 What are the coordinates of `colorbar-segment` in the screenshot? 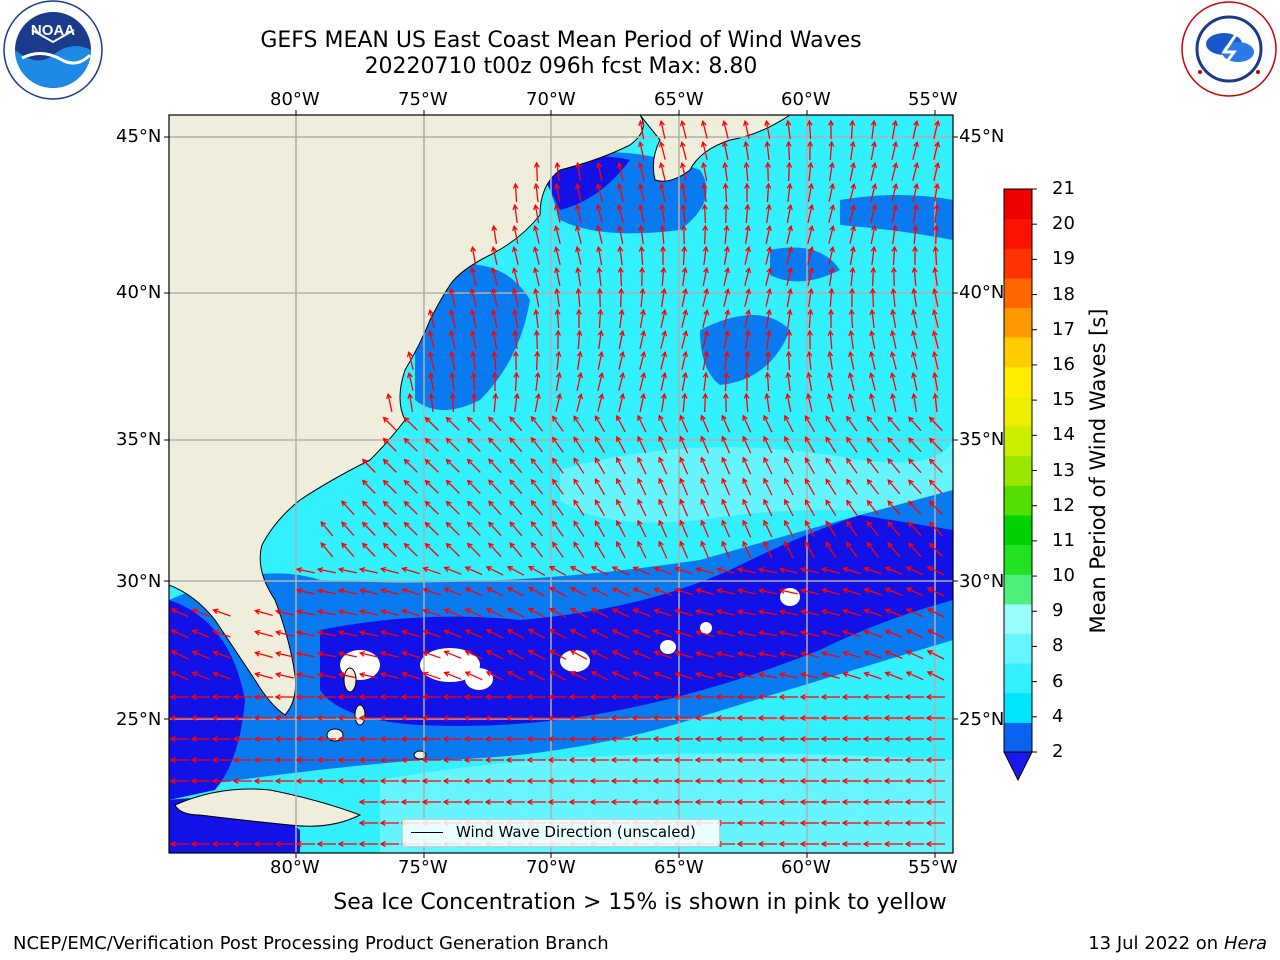 It's located at (1018, 500).